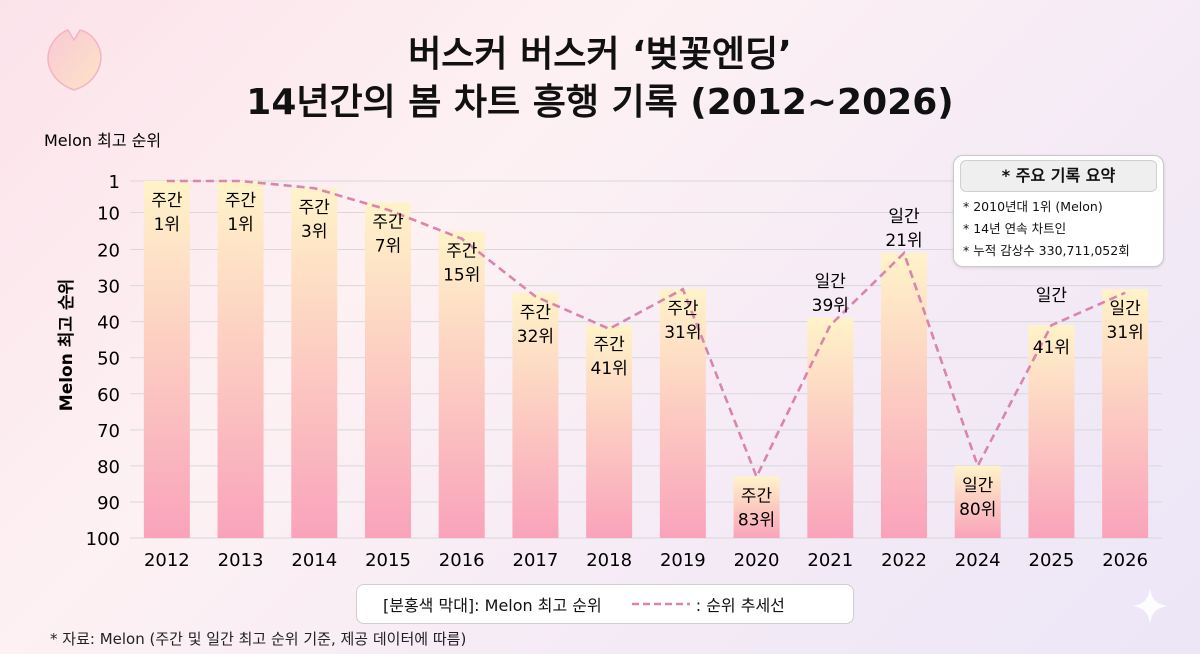 Image resolution: width=1200 pixels, height=654 pixels. Describe the element at coordinates (108, 467) in the screenshot. I see `y-tick-label: 80` at that location.